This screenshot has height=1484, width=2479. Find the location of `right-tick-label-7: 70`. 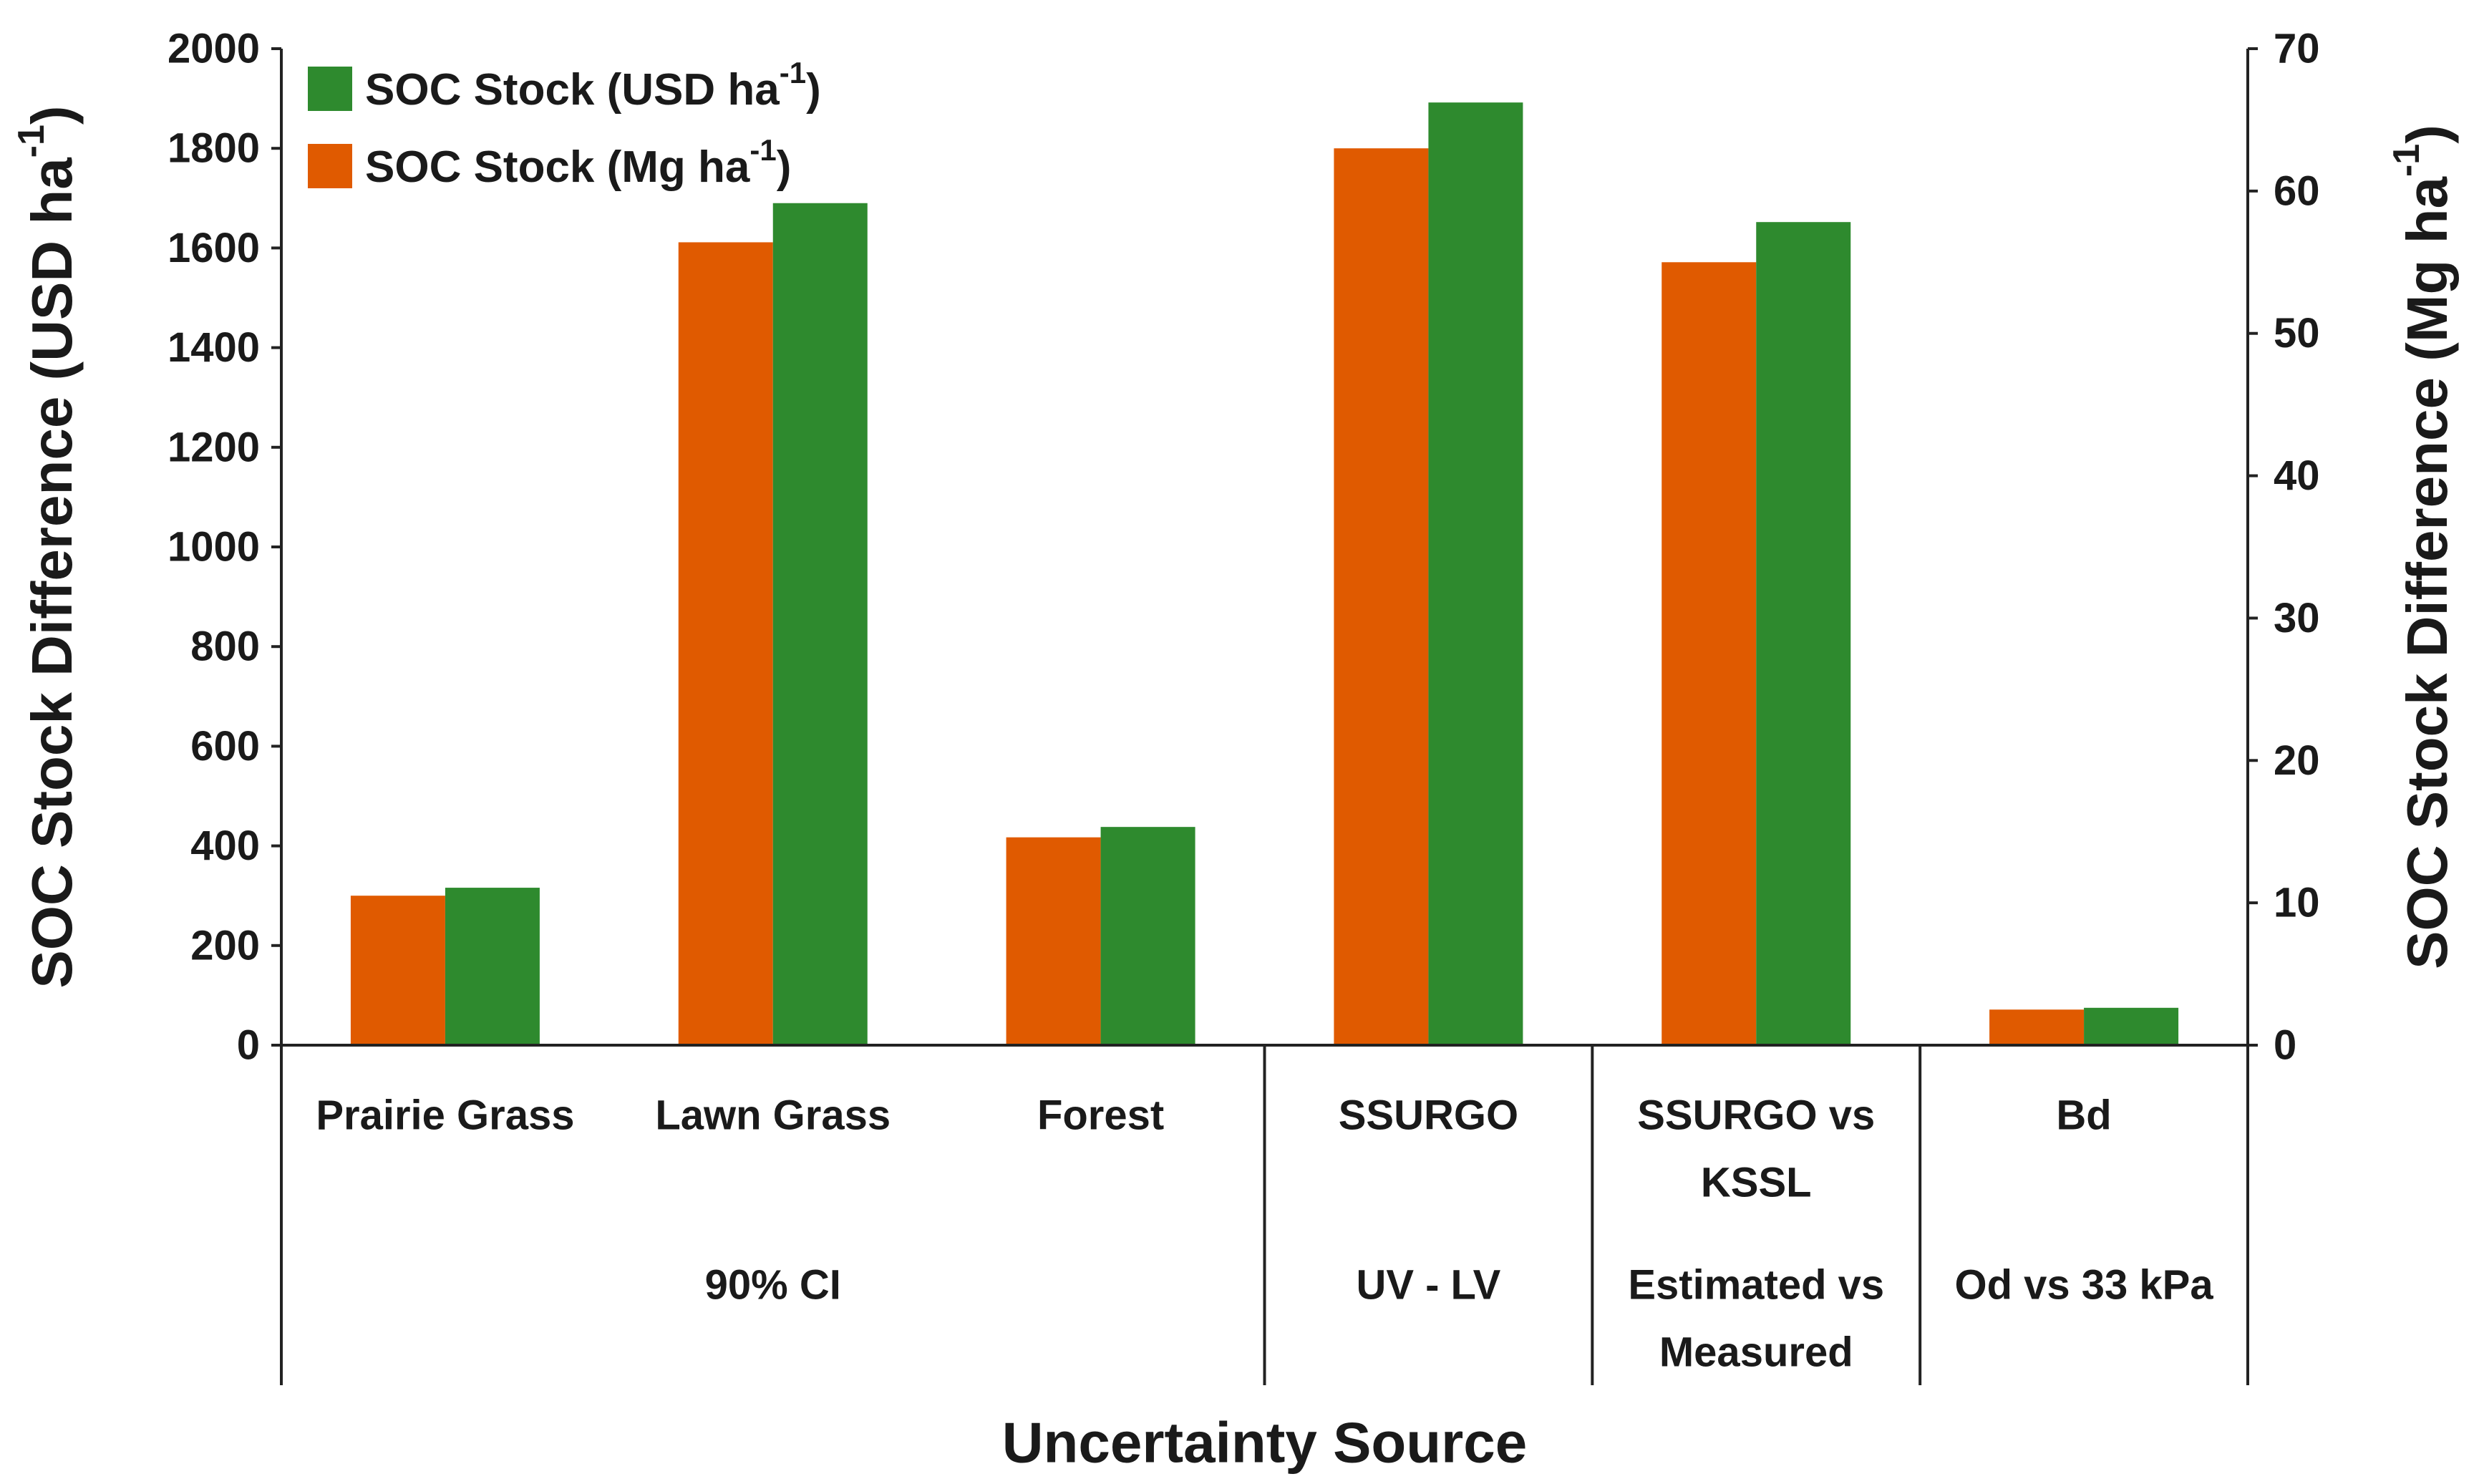

right-tick-label-7: 70 is located at coordinates (2297, 49).